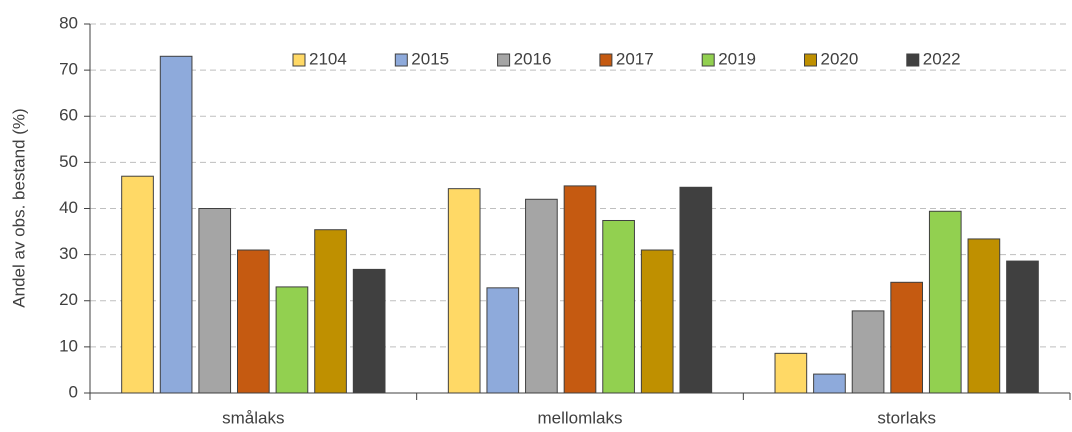 The height and width of the screenshot is (432, 1072). Describe the element at coordinates (73, 391) in the screenshot. I see `y-tick-label: 0` at that location.